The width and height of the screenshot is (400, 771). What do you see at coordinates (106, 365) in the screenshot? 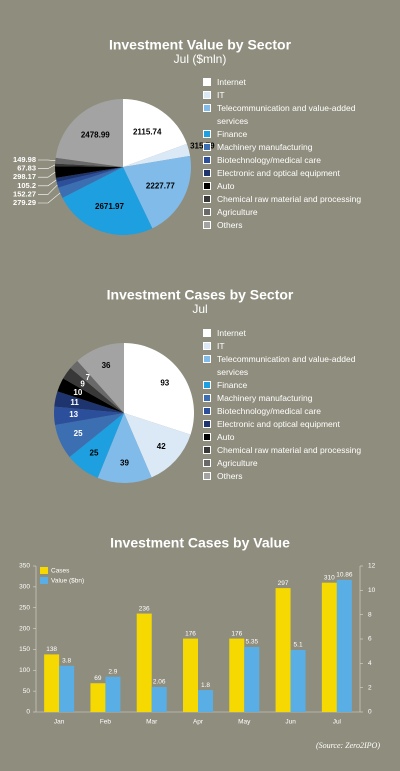
I see `data-label: 36` at bounding box center [106, 365].